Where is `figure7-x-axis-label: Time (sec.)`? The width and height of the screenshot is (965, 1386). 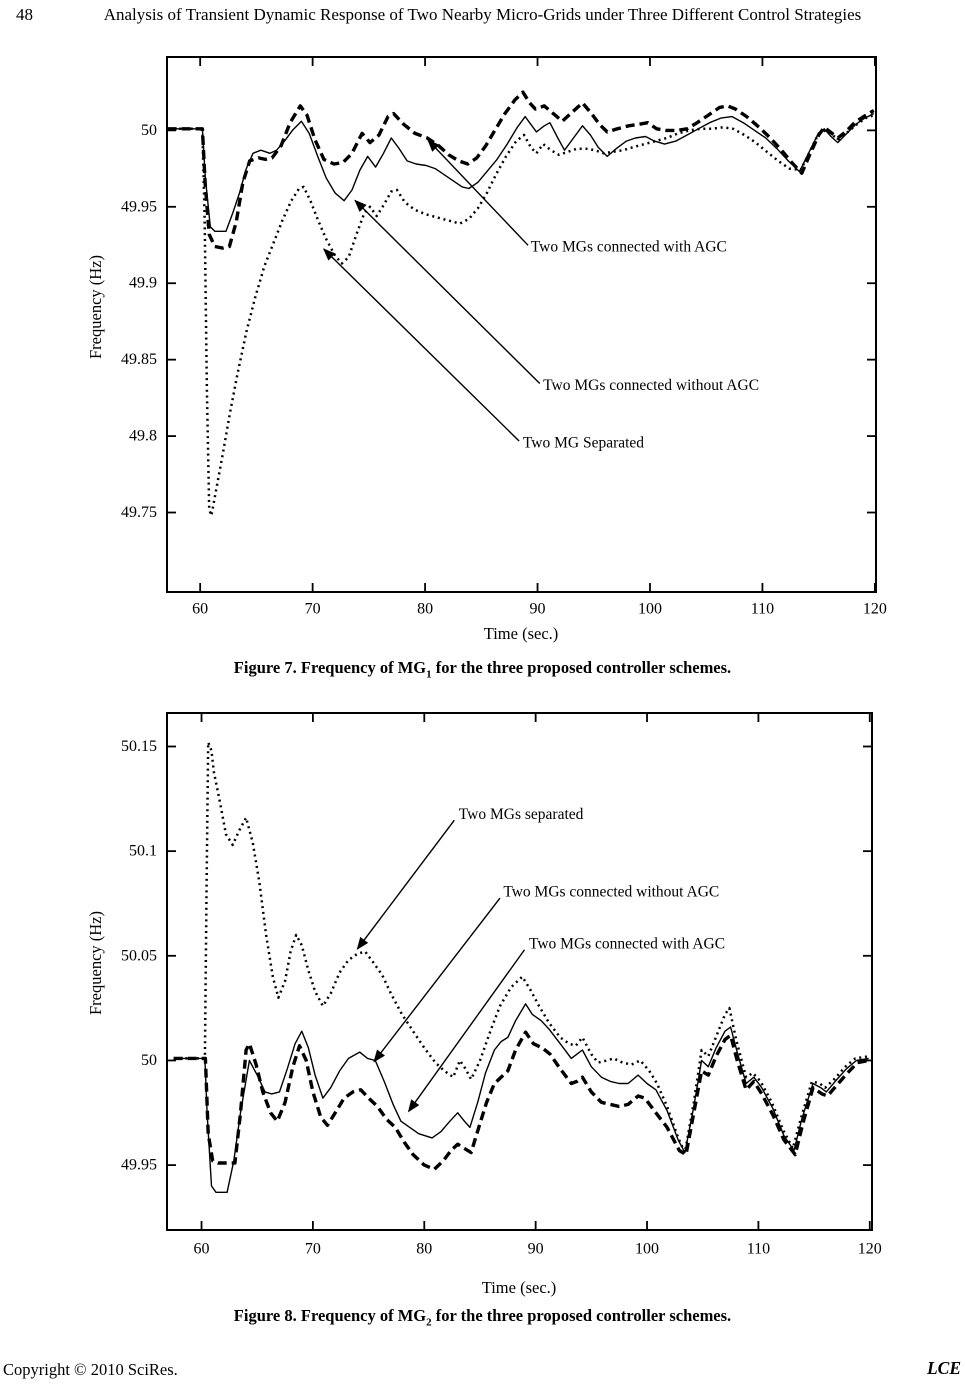
figure7-x-axis-label: Time (sec.) is located at coordinates (521, 633).